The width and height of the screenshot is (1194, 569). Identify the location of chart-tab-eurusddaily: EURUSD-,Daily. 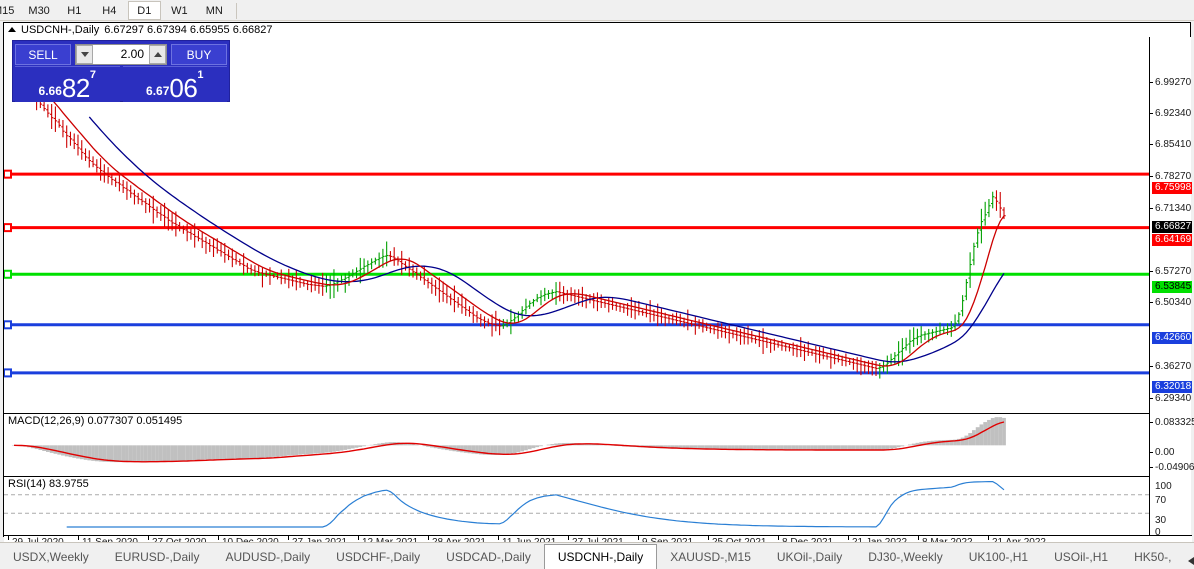
(157, 557).